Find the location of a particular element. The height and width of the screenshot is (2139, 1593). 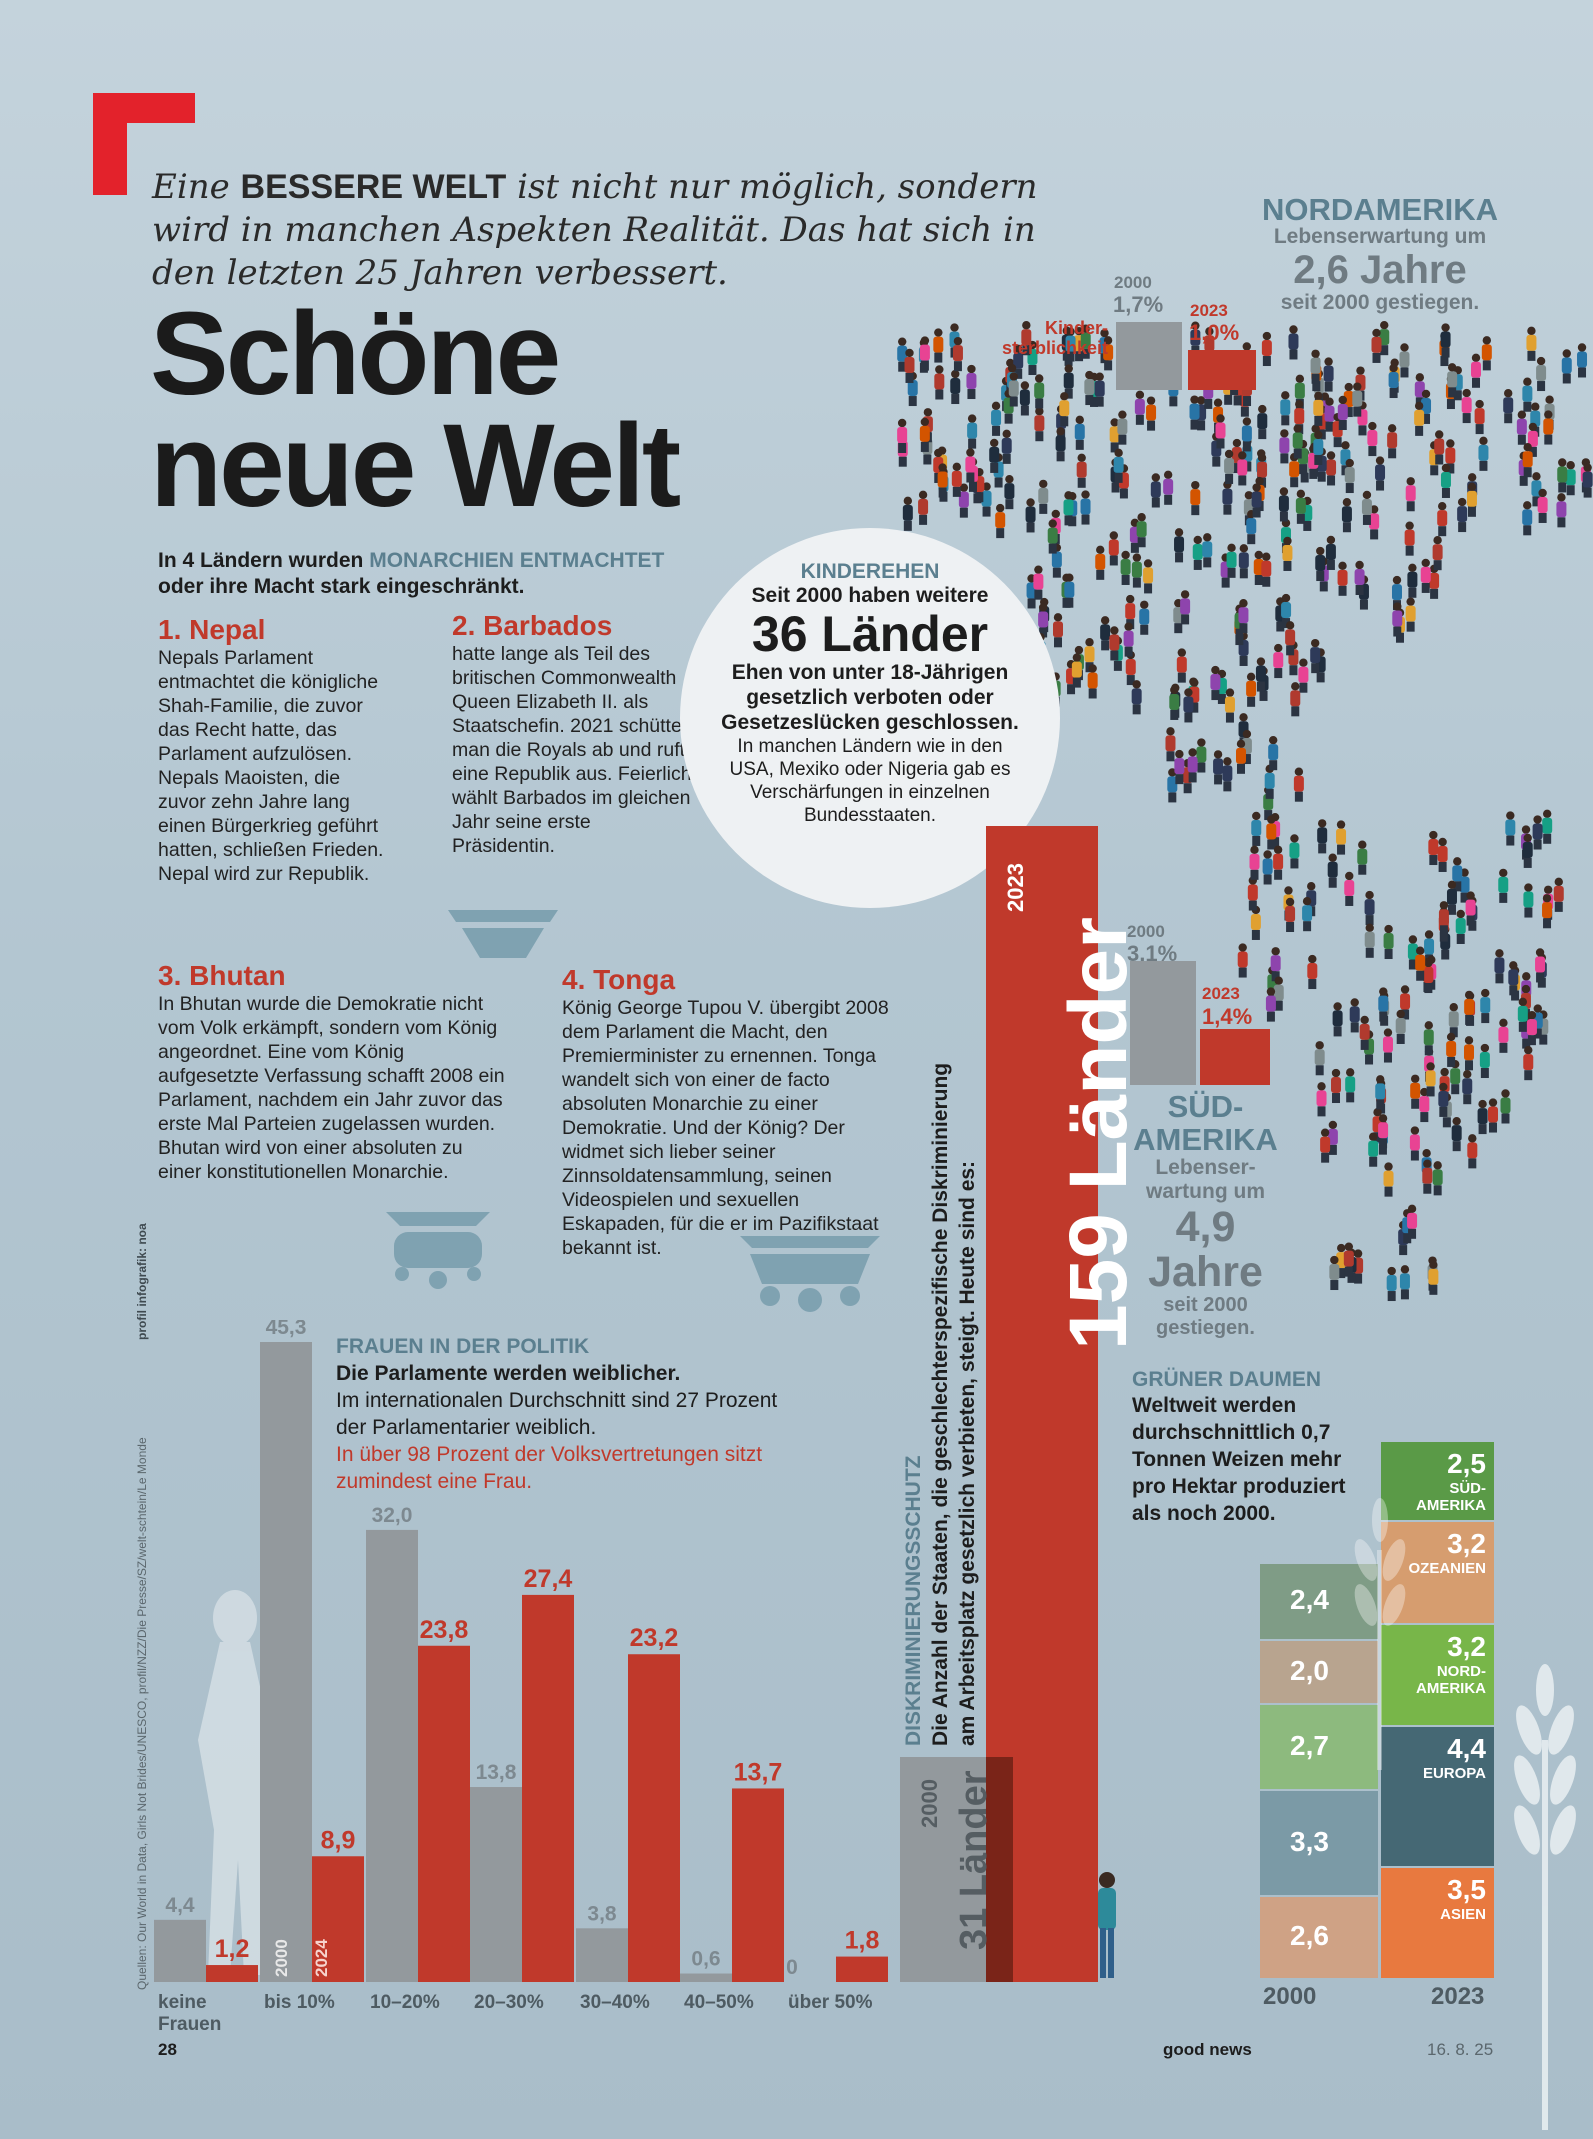

label-2024-5: 13,7 is located at coordinates (758, 1772).